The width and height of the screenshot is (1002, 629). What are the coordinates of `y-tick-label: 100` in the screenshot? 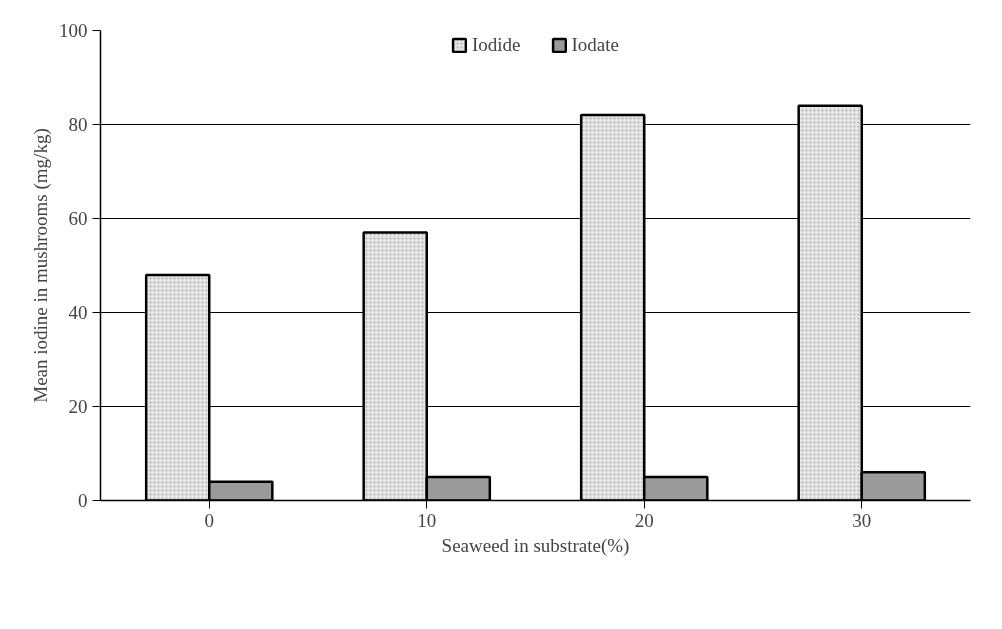 It's located at (73, 30).